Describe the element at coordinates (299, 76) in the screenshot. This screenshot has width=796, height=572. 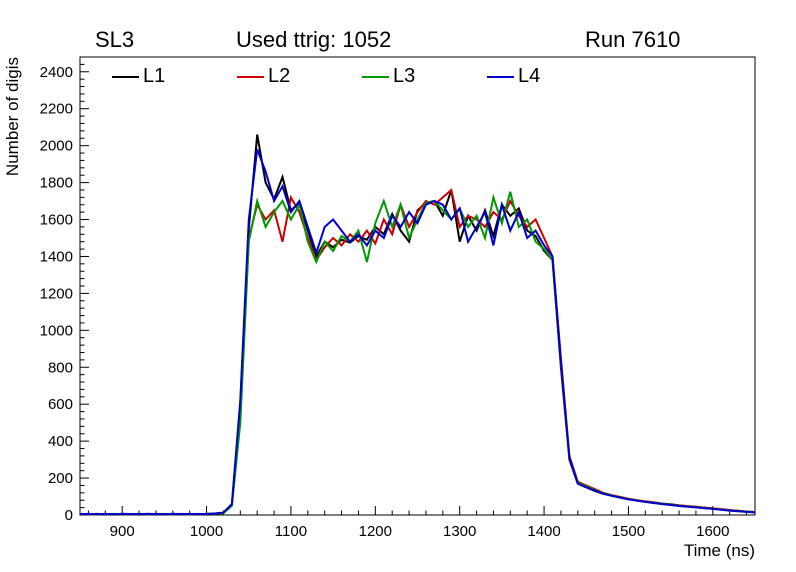
I see `legend-entry-L2: L2` at that location.